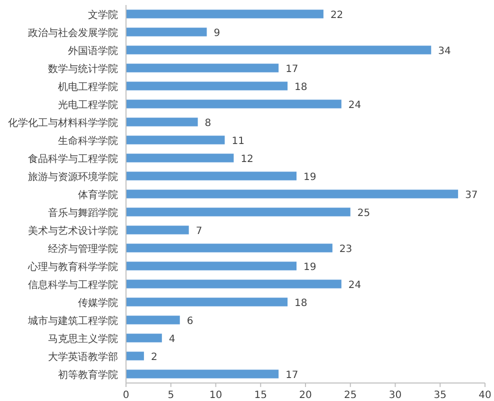 This screenshot has width=494, height=401. I want to click on data-label: 2, so click(154, 357).